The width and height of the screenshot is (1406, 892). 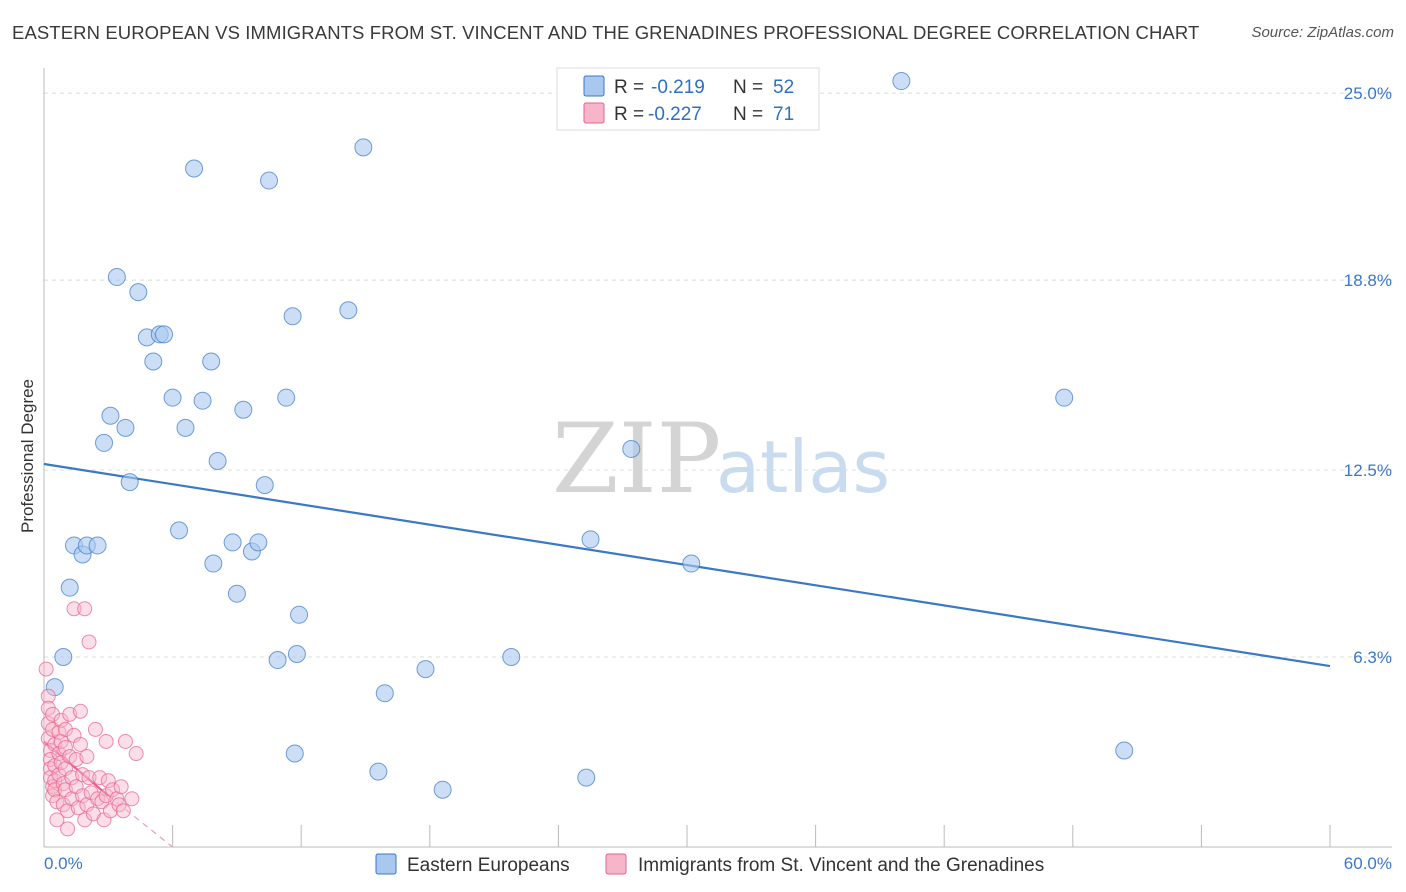 I want to click on watermark-atlas: atlas, so click(x=803, y=467).